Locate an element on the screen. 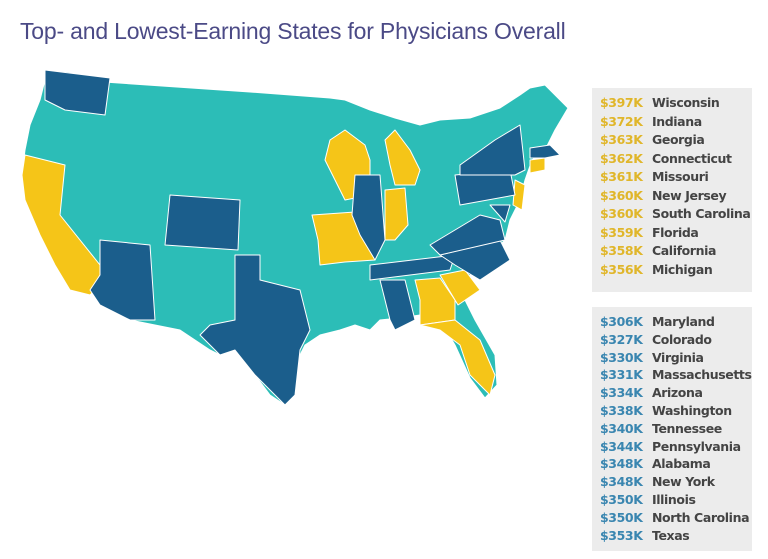 The width and height of the screenshot is (768, 559). legend-row: $372K Indiana is located at coordinates (676, 122).